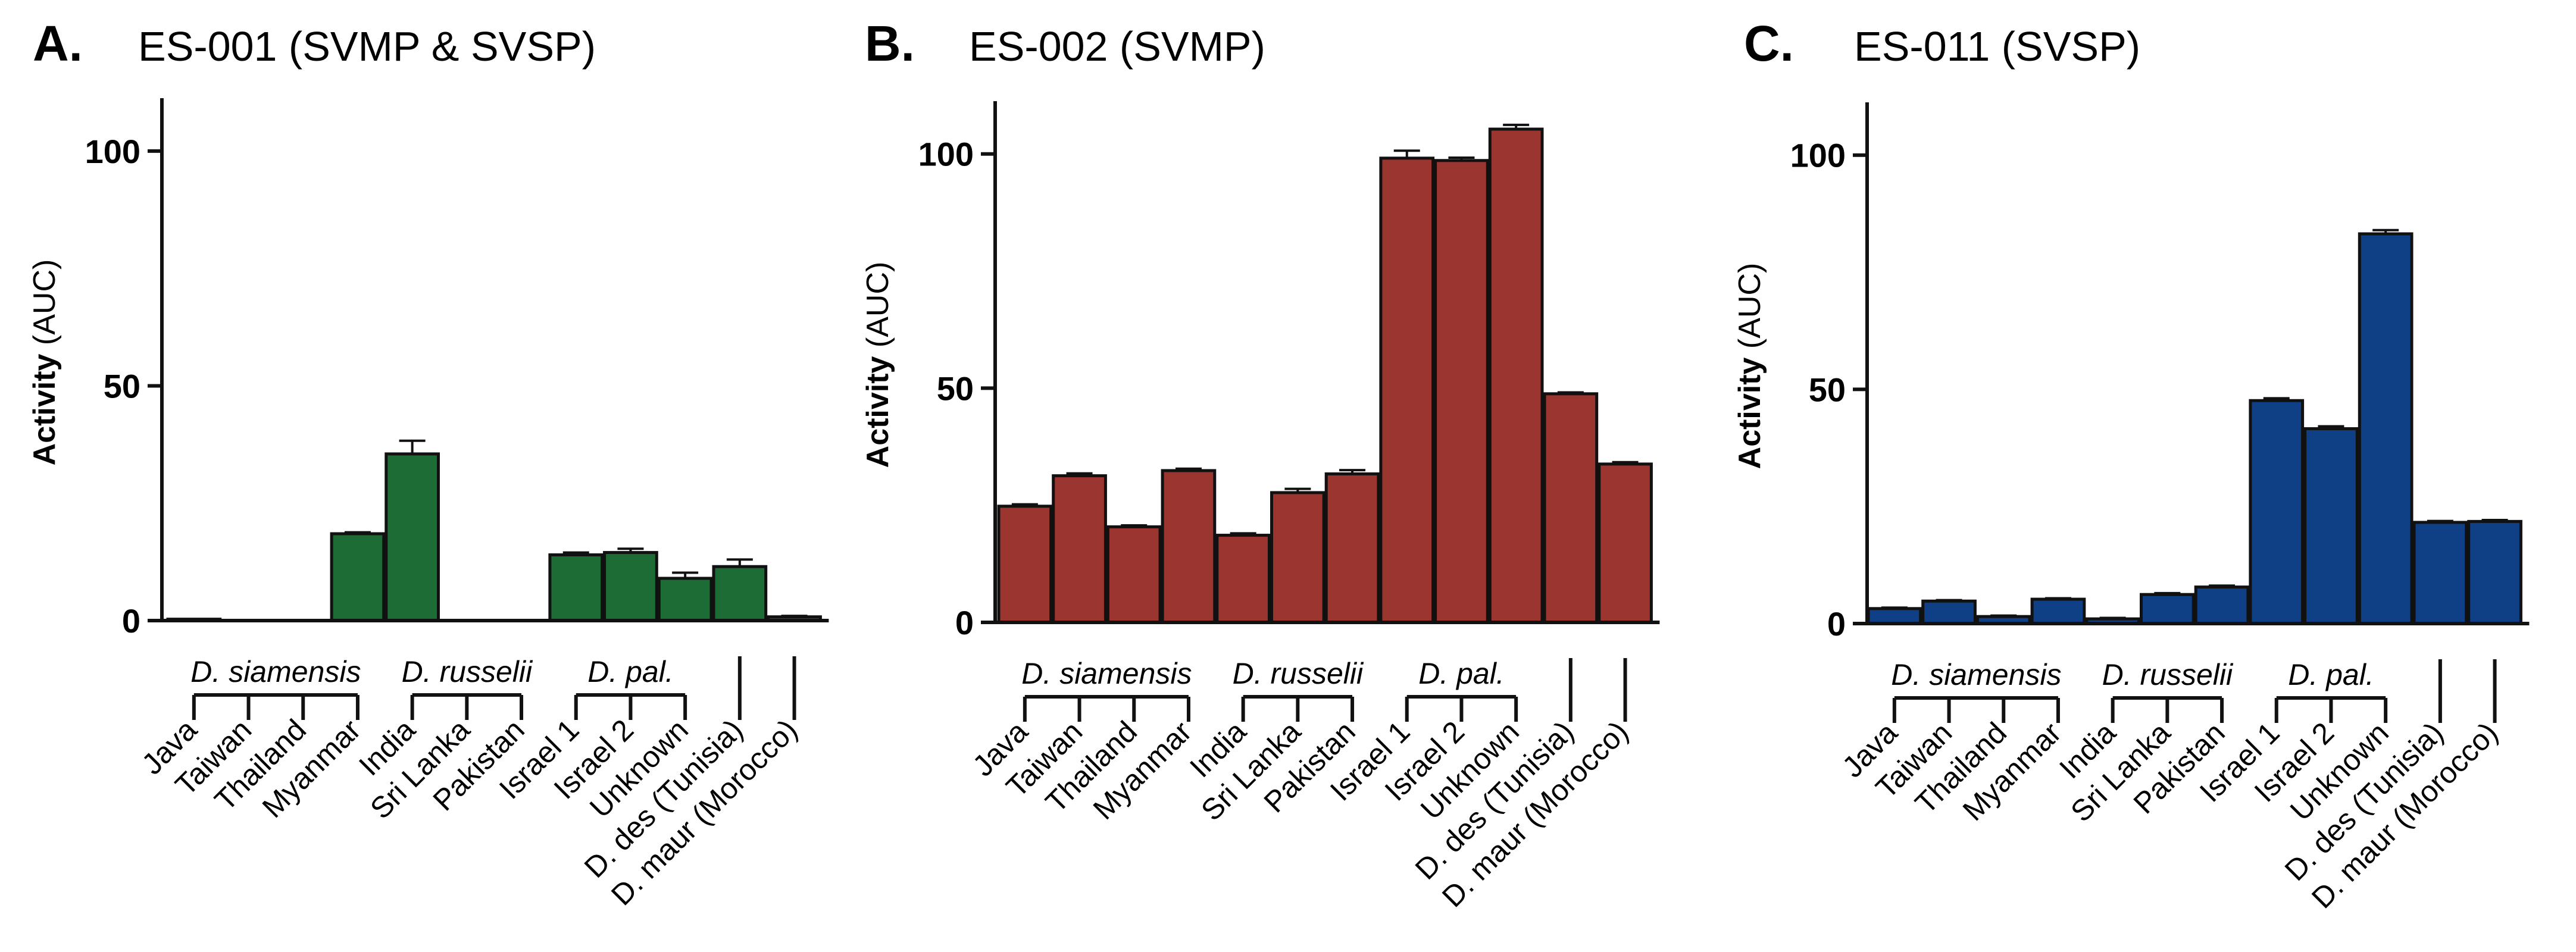 The width and height of the screenshot is (2576, 952). Describe the element at coordinates (1117, 46) in the screenshot. I see `panel-title: ES-002 (SVMP)` at that location.